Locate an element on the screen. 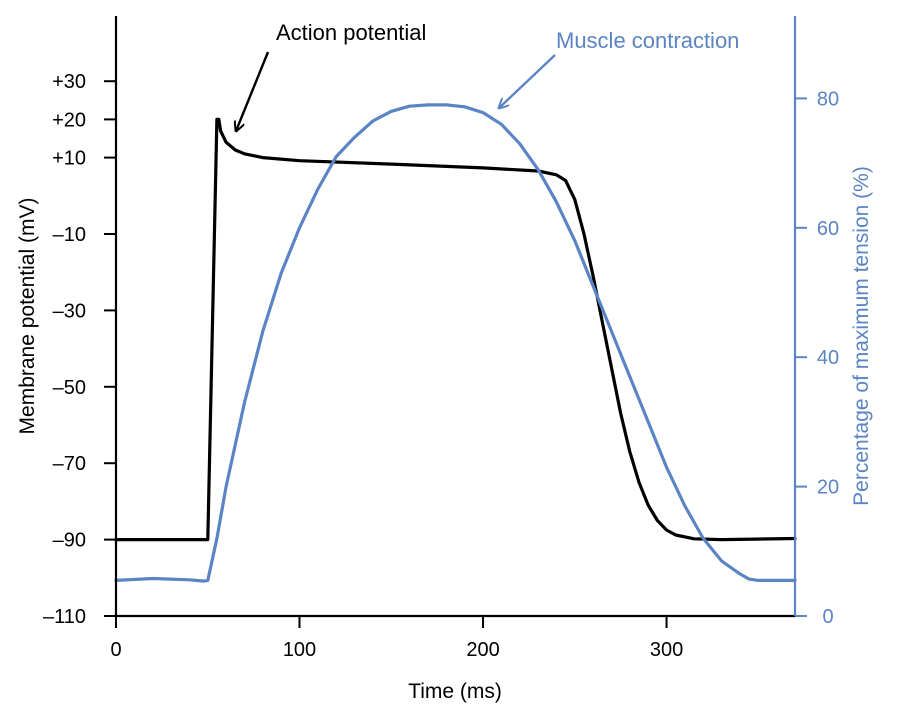 This screenshot has height=712, width=904. left-tick-label: –70 is located at coordinates (69, 464).